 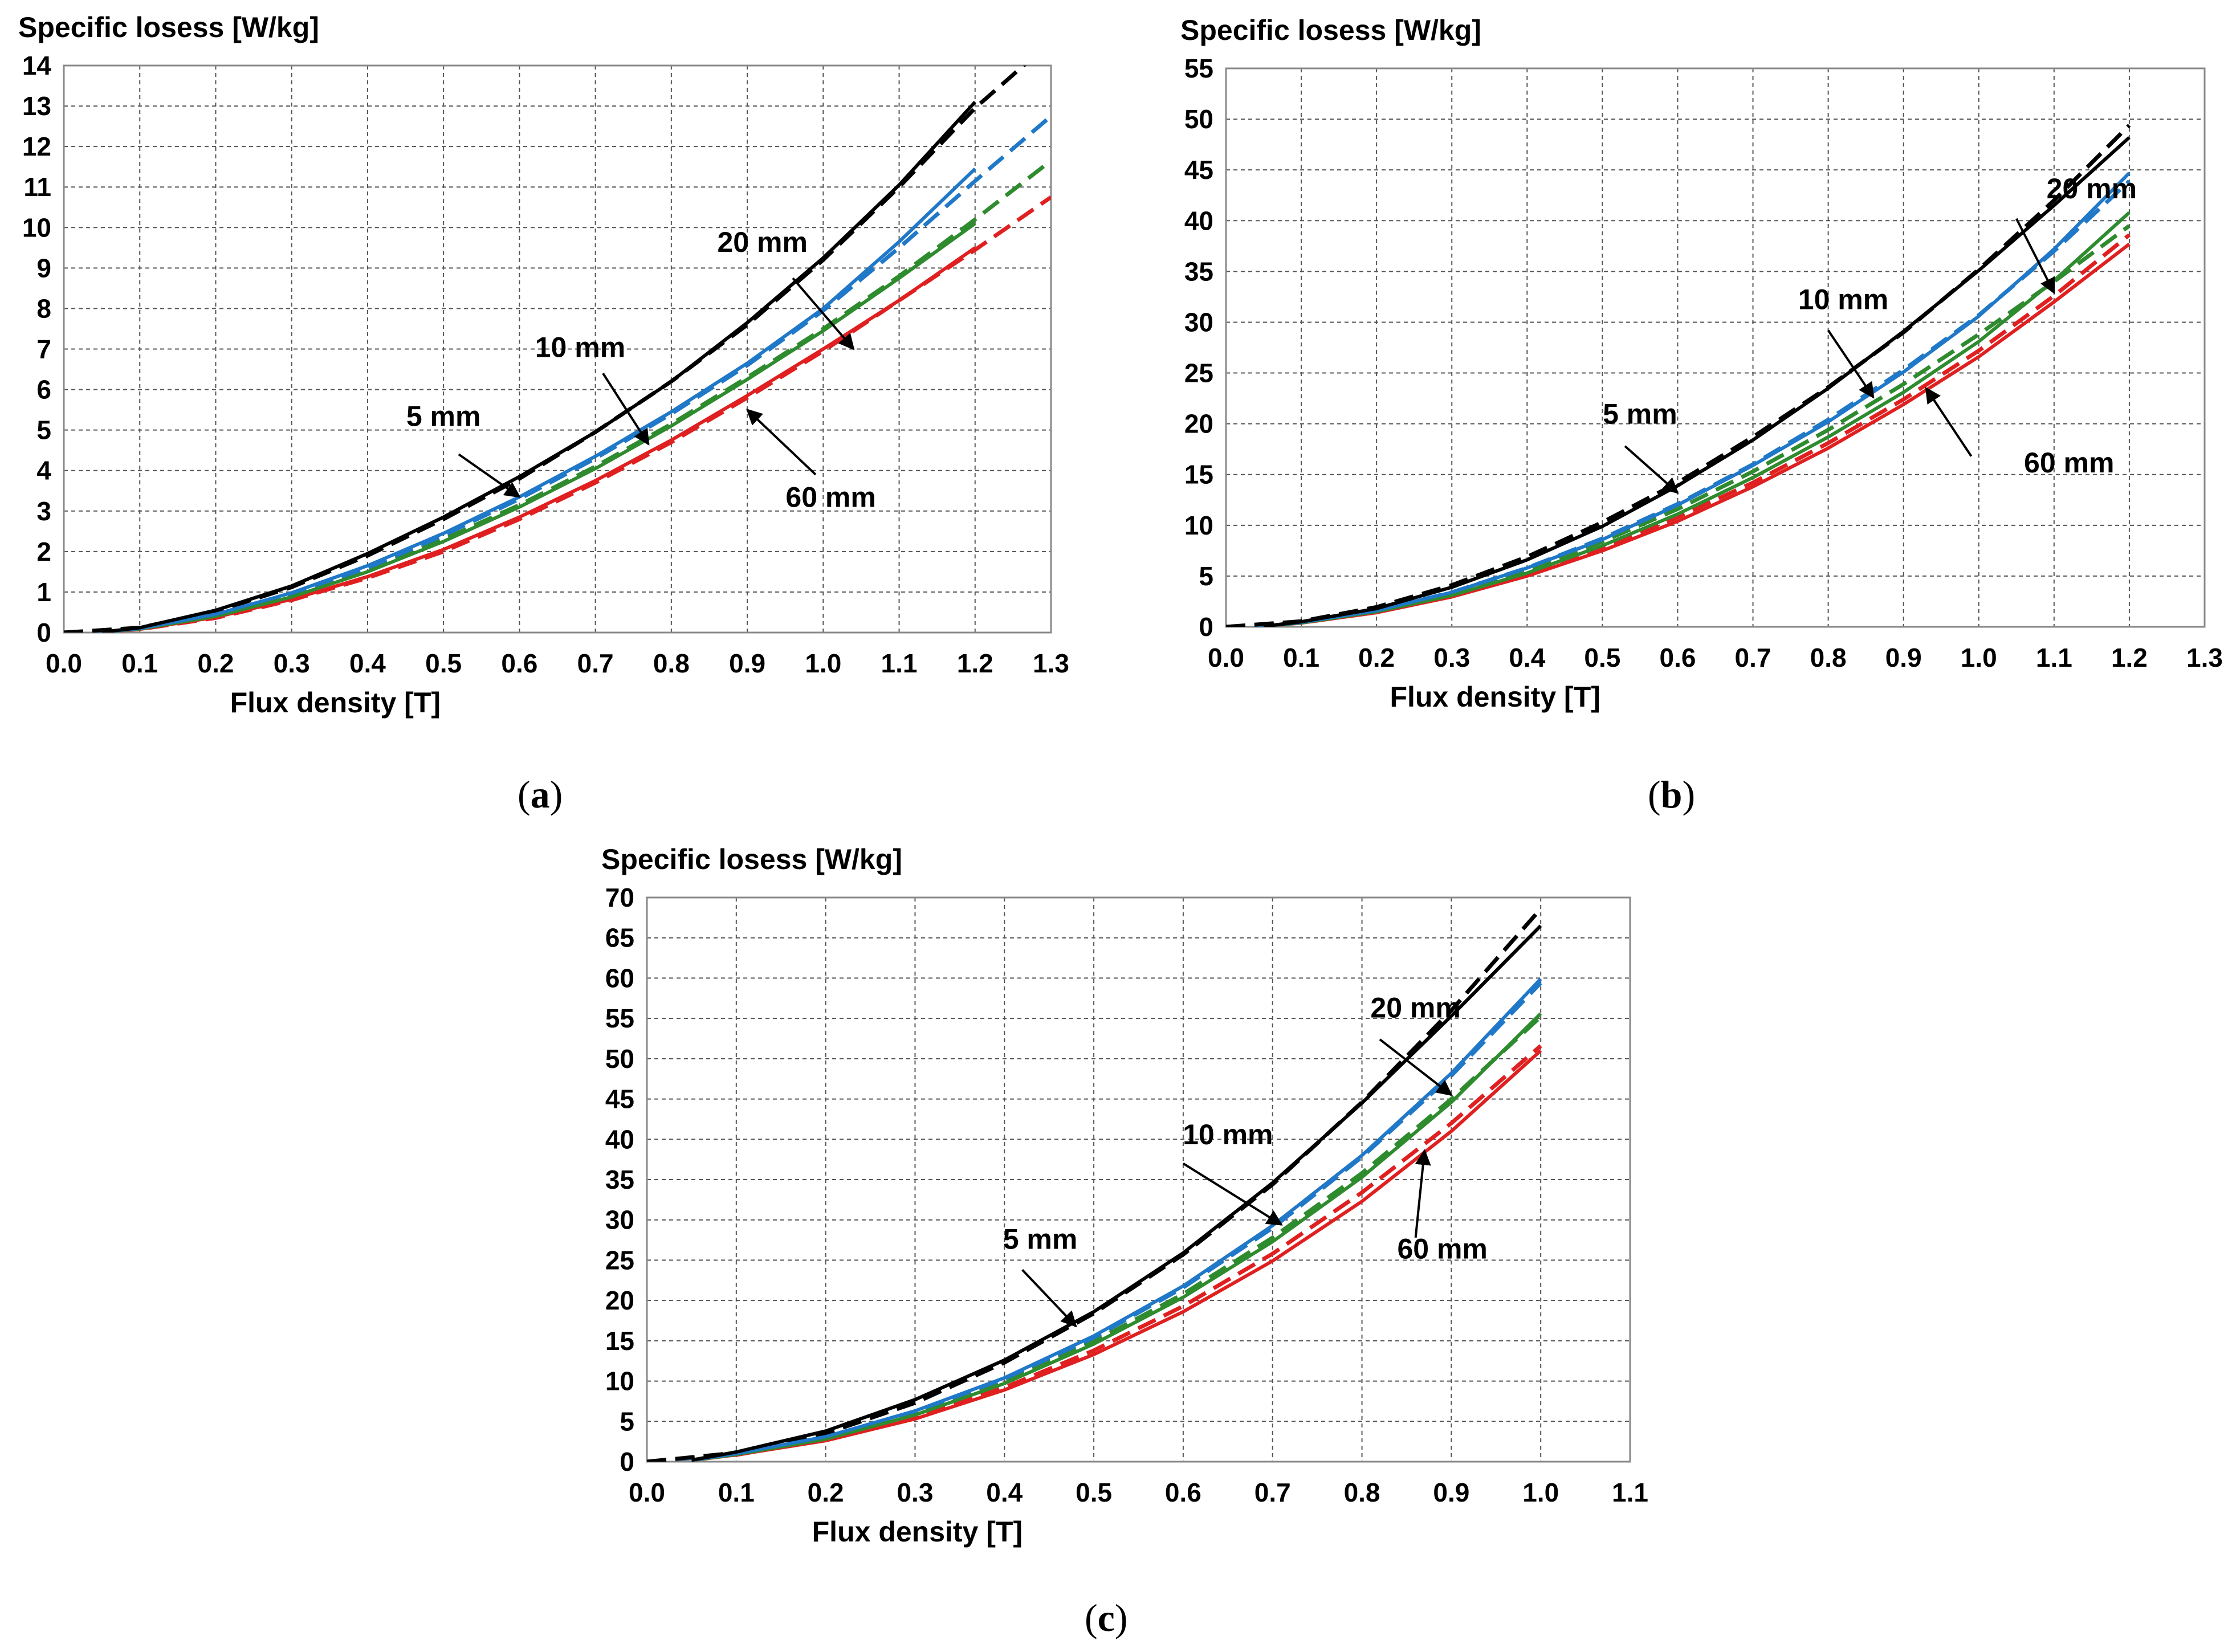 What do you see at coordinates (43, 471) in the screenshot?
I see `y-tick-label: 4` at bounding box center [43, 471].